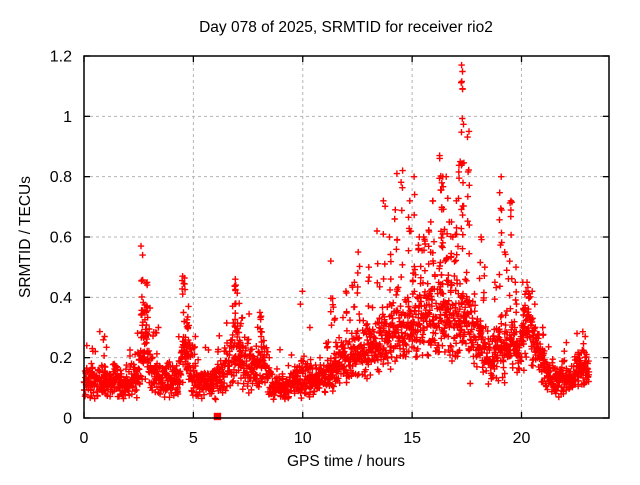  What do you see at coordinates (412, 438) in the screenshot?
I see `x-tick-label: 15` at bounding box center [412, 438].